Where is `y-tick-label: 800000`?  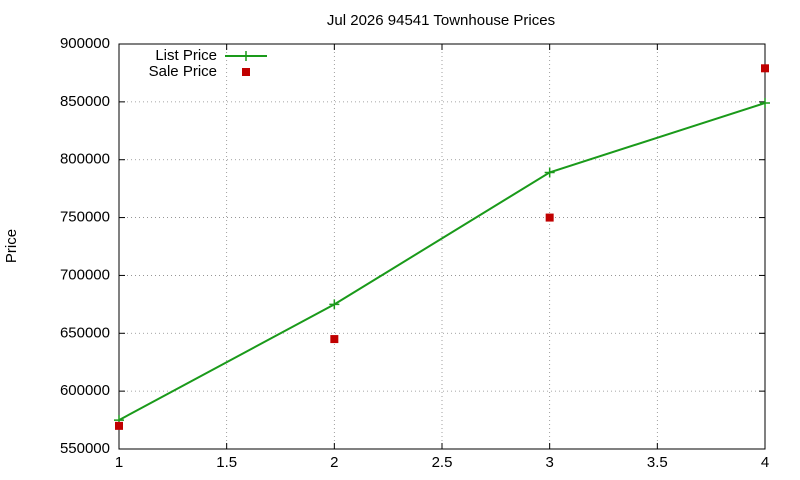 y-tick-label: 800000 is located at coordinates (85, 159).